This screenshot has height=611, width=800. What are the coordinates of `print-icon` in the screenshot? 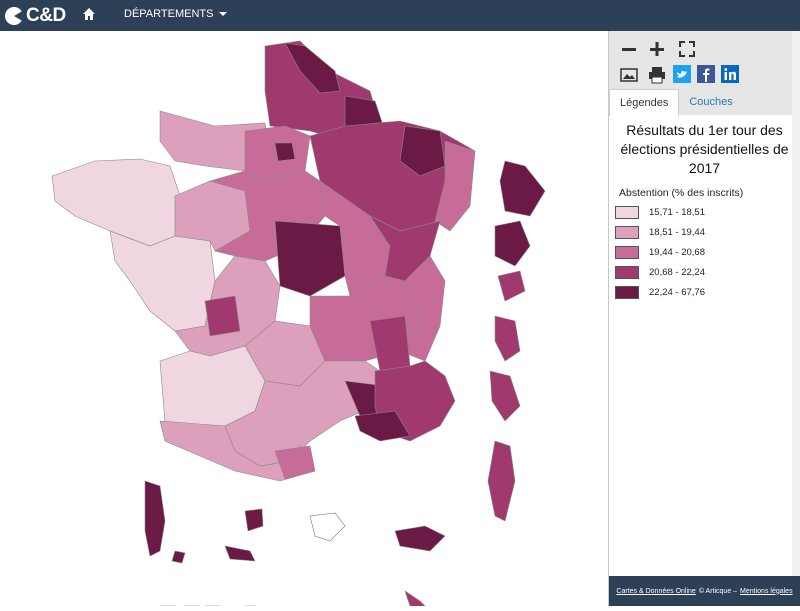 It's located at (657, 75).